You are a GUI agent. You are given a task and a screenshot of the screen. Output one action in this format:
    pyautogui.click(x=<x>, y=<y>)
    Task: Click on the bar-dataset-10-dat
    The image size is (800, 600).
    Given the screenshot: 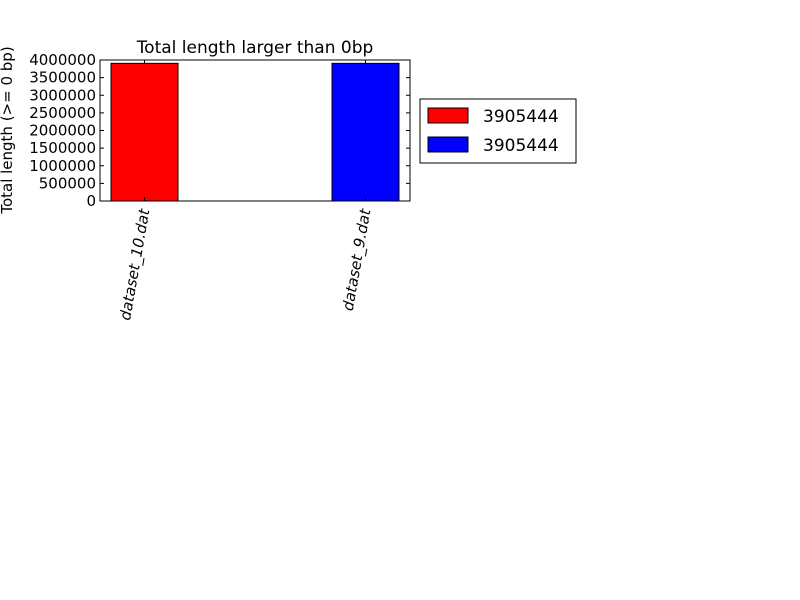 What is the action you would take?
    pyautogui.click(x=144, y=132)
    